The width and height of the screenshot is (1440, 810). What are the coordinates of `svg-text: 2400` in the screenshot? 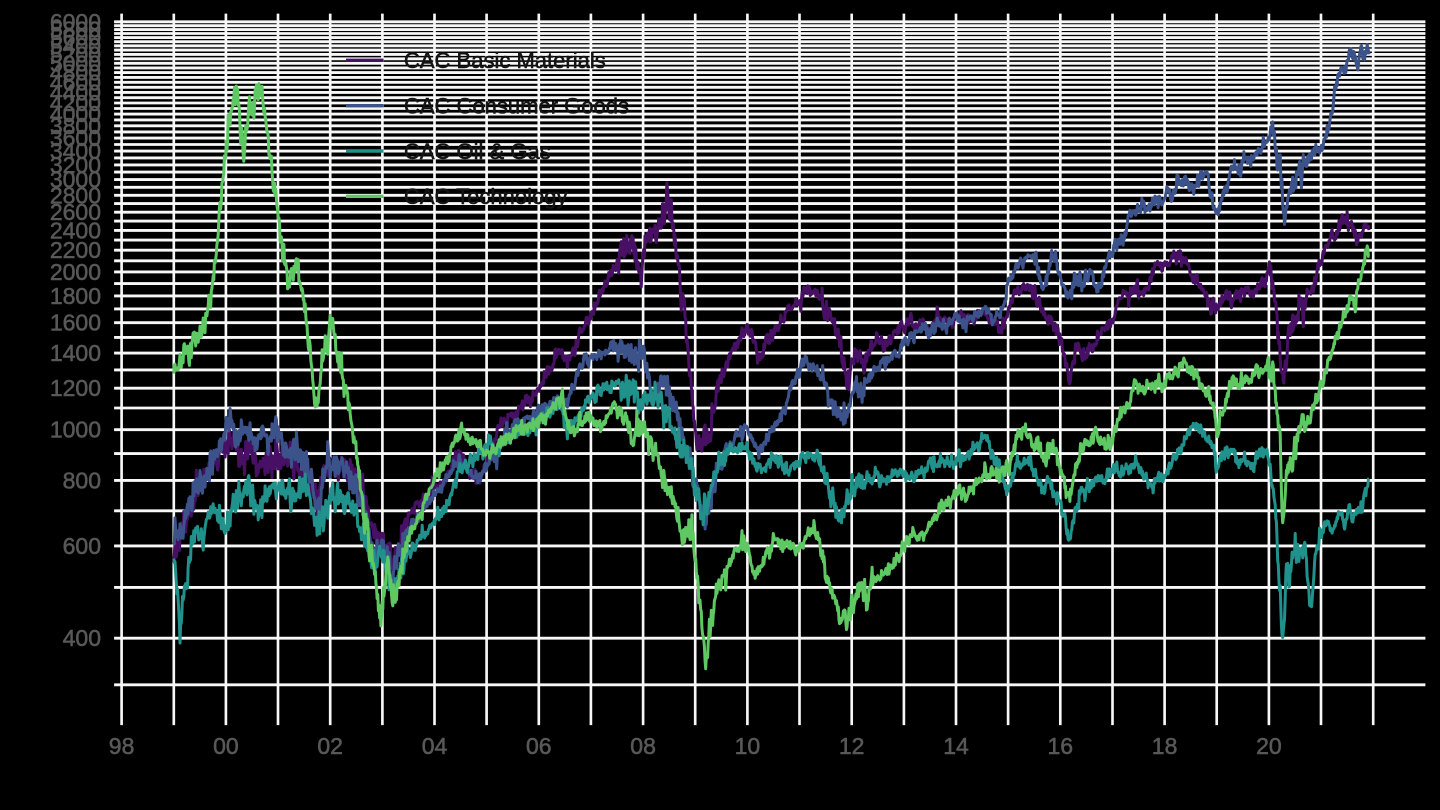 It's located at (75, 230).